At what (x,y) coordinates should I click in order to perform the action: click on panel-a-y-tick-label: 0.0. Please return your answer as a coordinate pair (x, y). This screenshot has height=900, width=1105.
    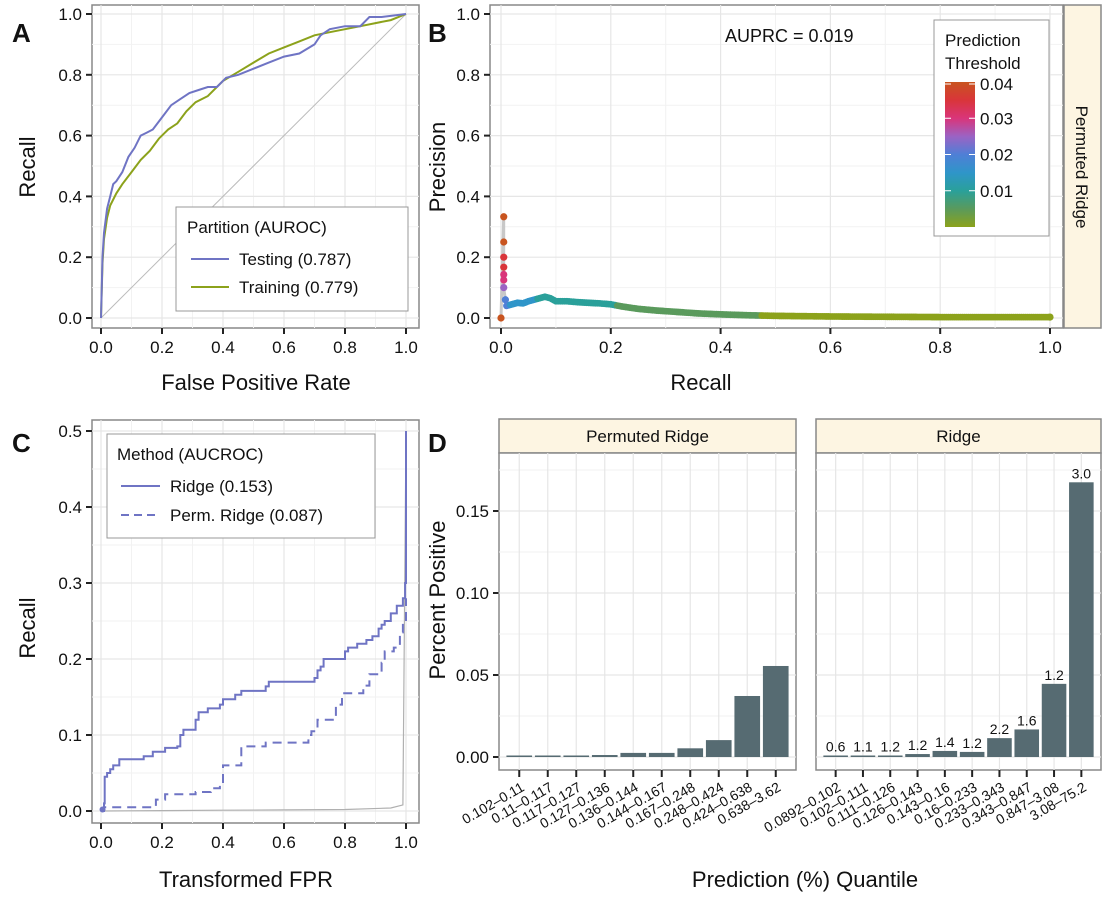
    Looking at the image, I should click on (70, 318).